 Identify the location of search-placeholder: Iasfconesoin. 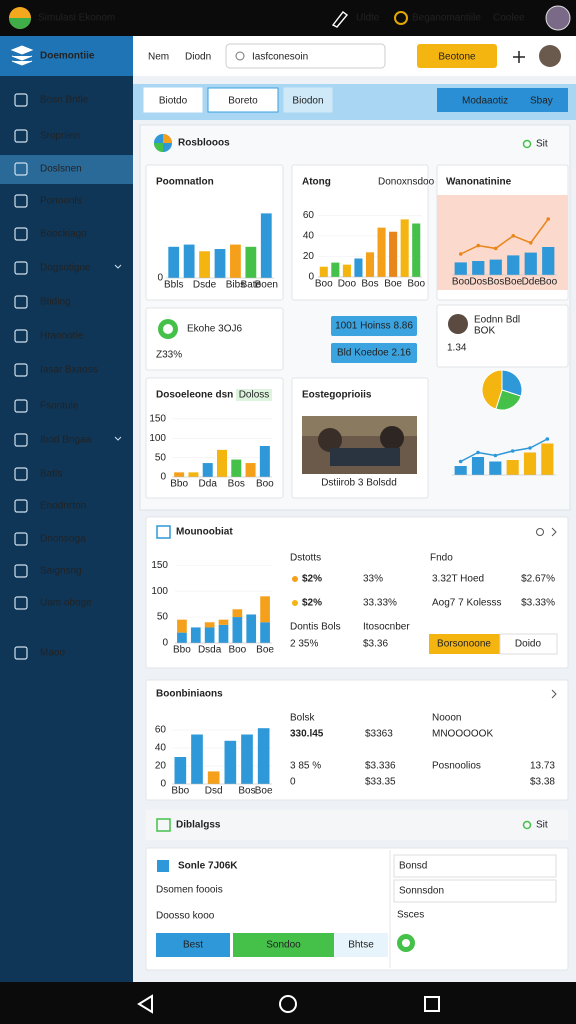
(280, 57).